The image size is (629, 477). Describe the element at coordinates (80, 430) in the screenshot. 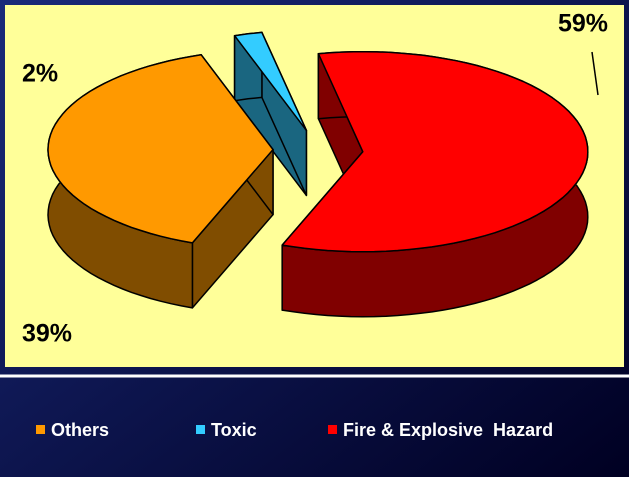

I see `legend-label: Others` at that location.